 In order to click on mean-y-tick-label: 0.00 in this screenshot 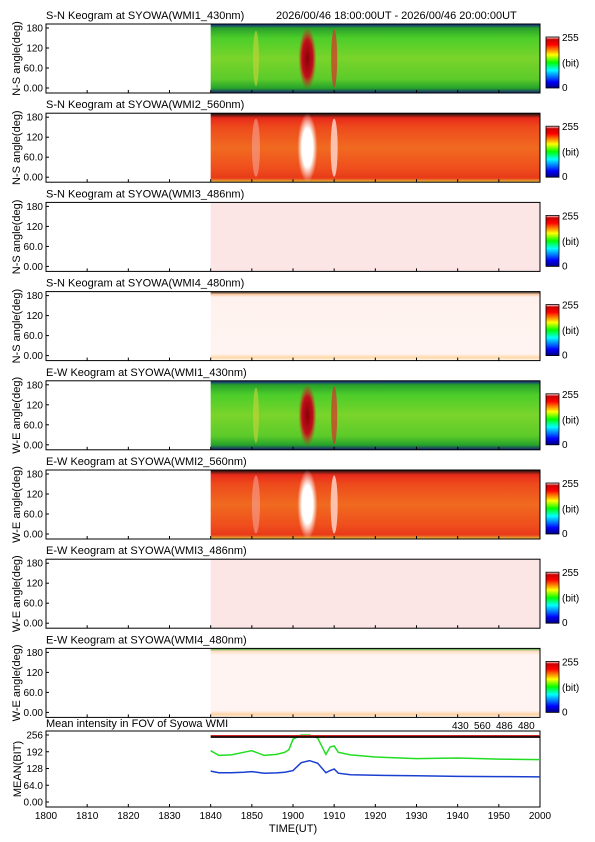, I will do `click(34, 803)`.